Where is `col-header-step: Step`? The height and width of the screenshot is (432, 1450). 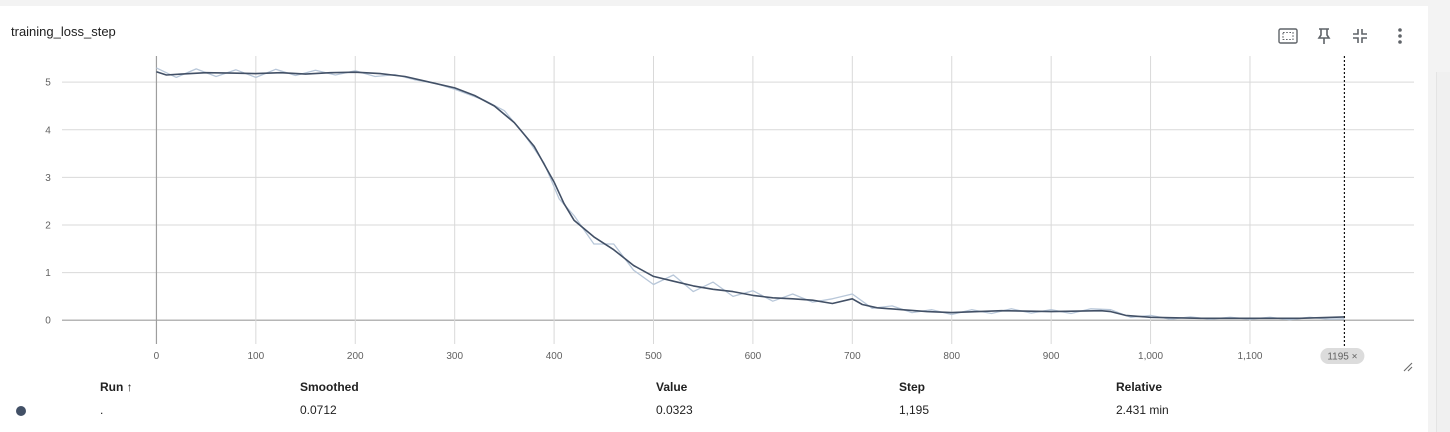 col-header-step: Step is located at coordinates (912, 387).